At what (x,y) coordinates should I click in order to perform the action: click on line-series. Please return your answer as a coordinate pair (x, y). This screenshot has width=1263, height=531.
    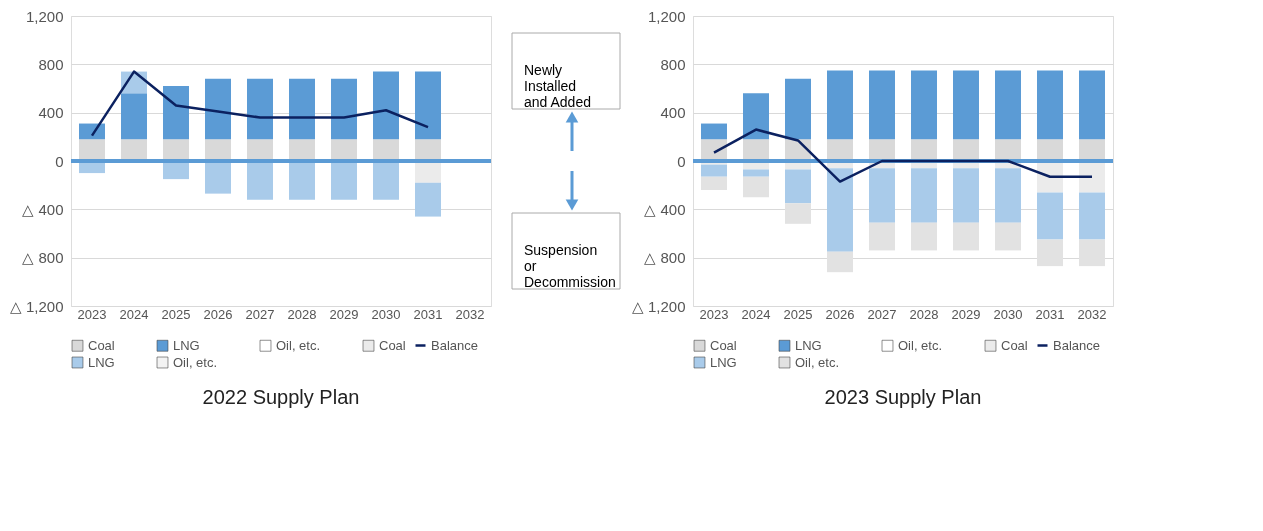
    Looking at the image, I should click on (903, 155).